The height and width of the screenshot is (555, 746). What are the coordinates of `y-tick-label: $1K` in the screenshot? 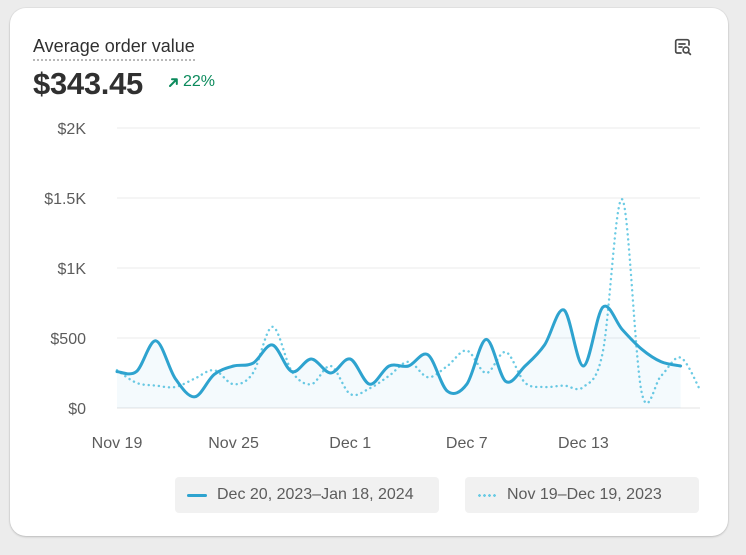 It's located at (72, 269).